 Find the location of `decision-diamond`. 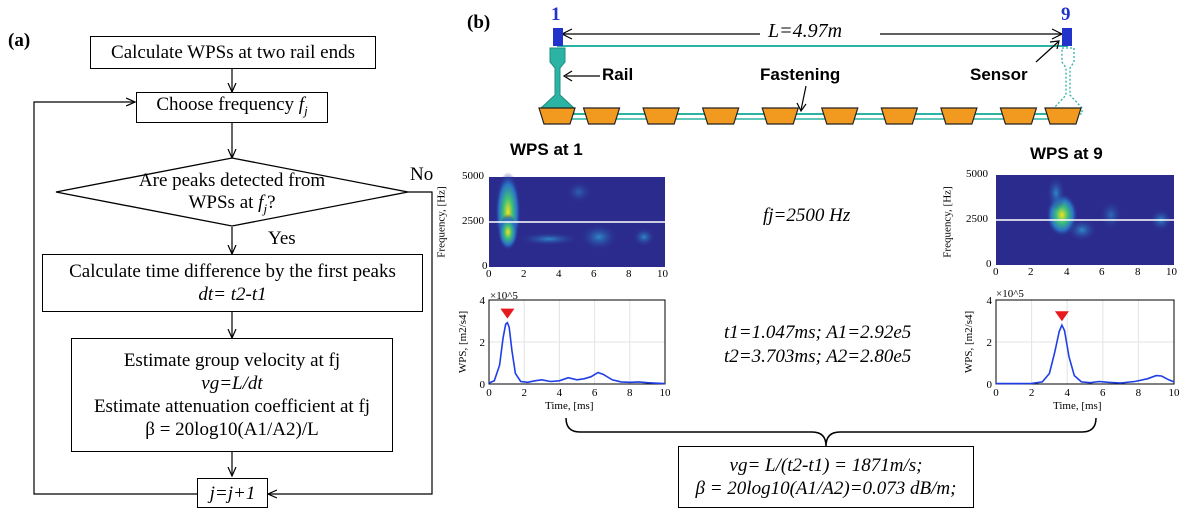

decision-diamond is located at coordinates (232, 192).